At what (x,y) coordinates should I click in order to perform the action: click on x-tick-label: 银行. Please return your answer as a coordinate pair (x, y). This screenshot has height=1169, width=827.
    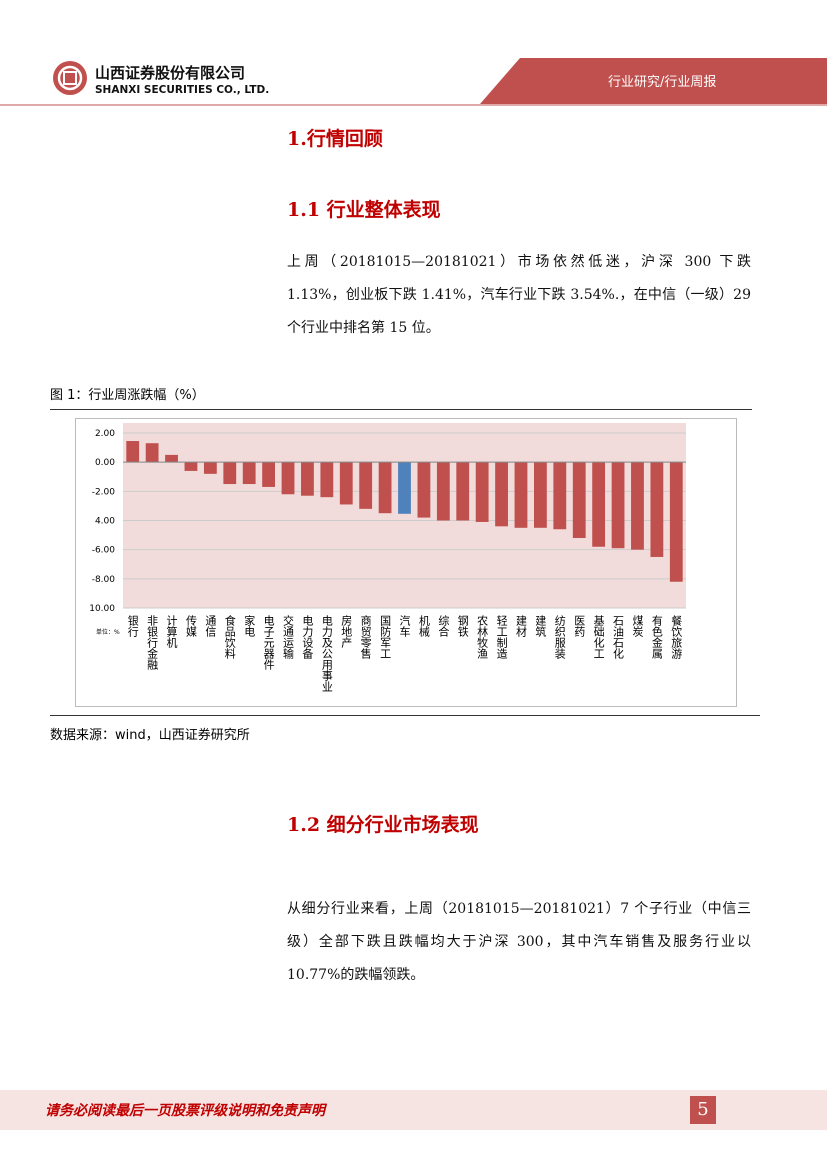
    Looking at the image, I should click on (132, 626).